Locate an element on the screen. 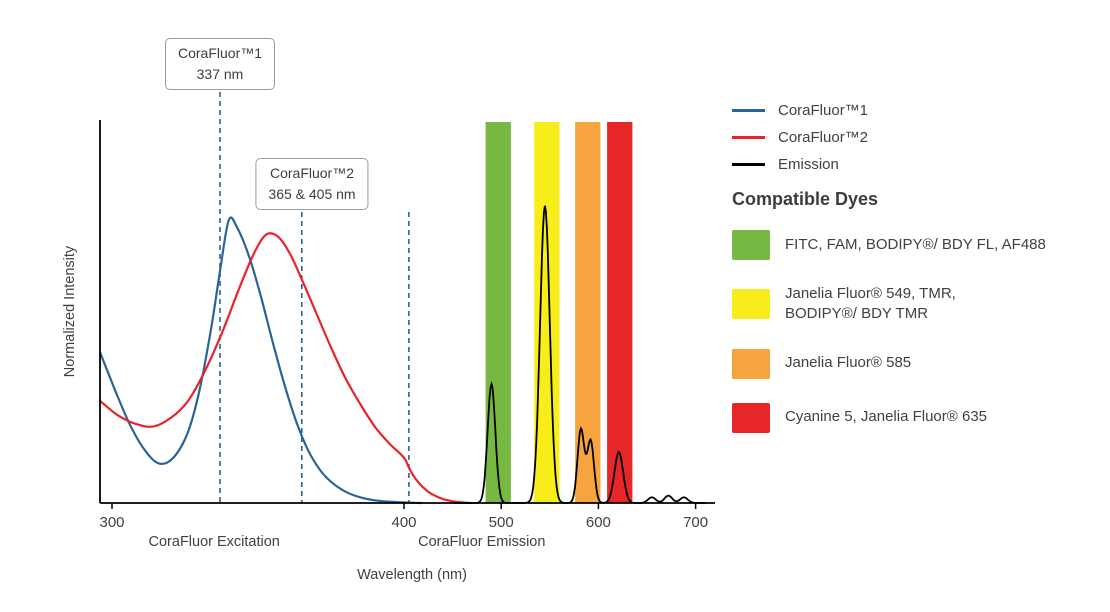  green-dye-swatch is located at coordinates (751, 245).